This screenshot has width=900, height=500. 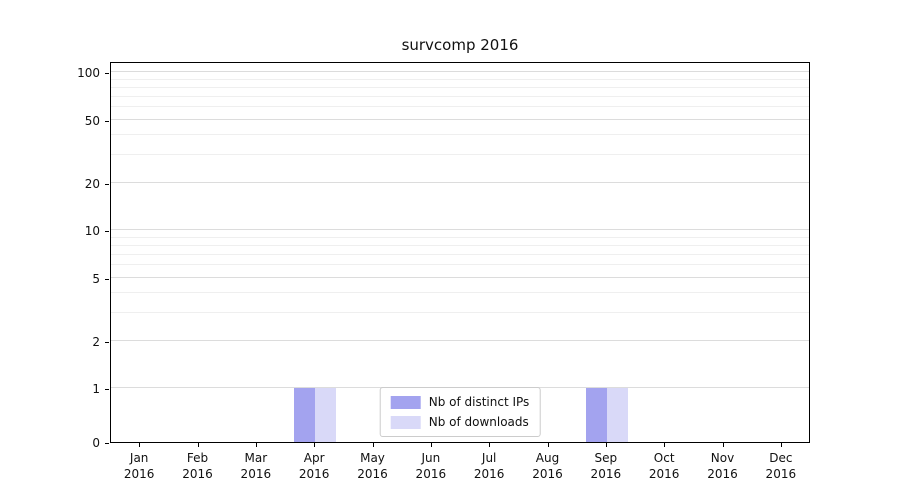 What do you see at coordinates (139, 466) in the screenshot?
I see `x-tick-label: Jan 2016` at bounding box center [139, 466].